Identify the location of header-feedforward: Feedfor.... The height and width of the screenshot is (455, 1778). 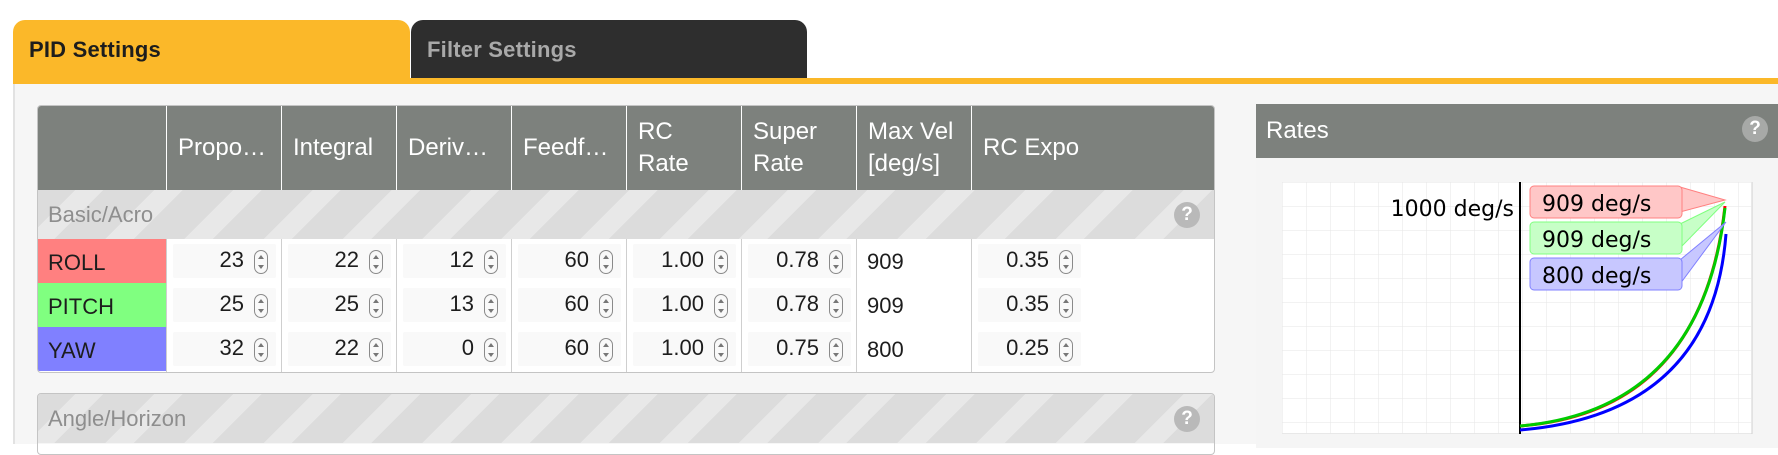
(568, 148).